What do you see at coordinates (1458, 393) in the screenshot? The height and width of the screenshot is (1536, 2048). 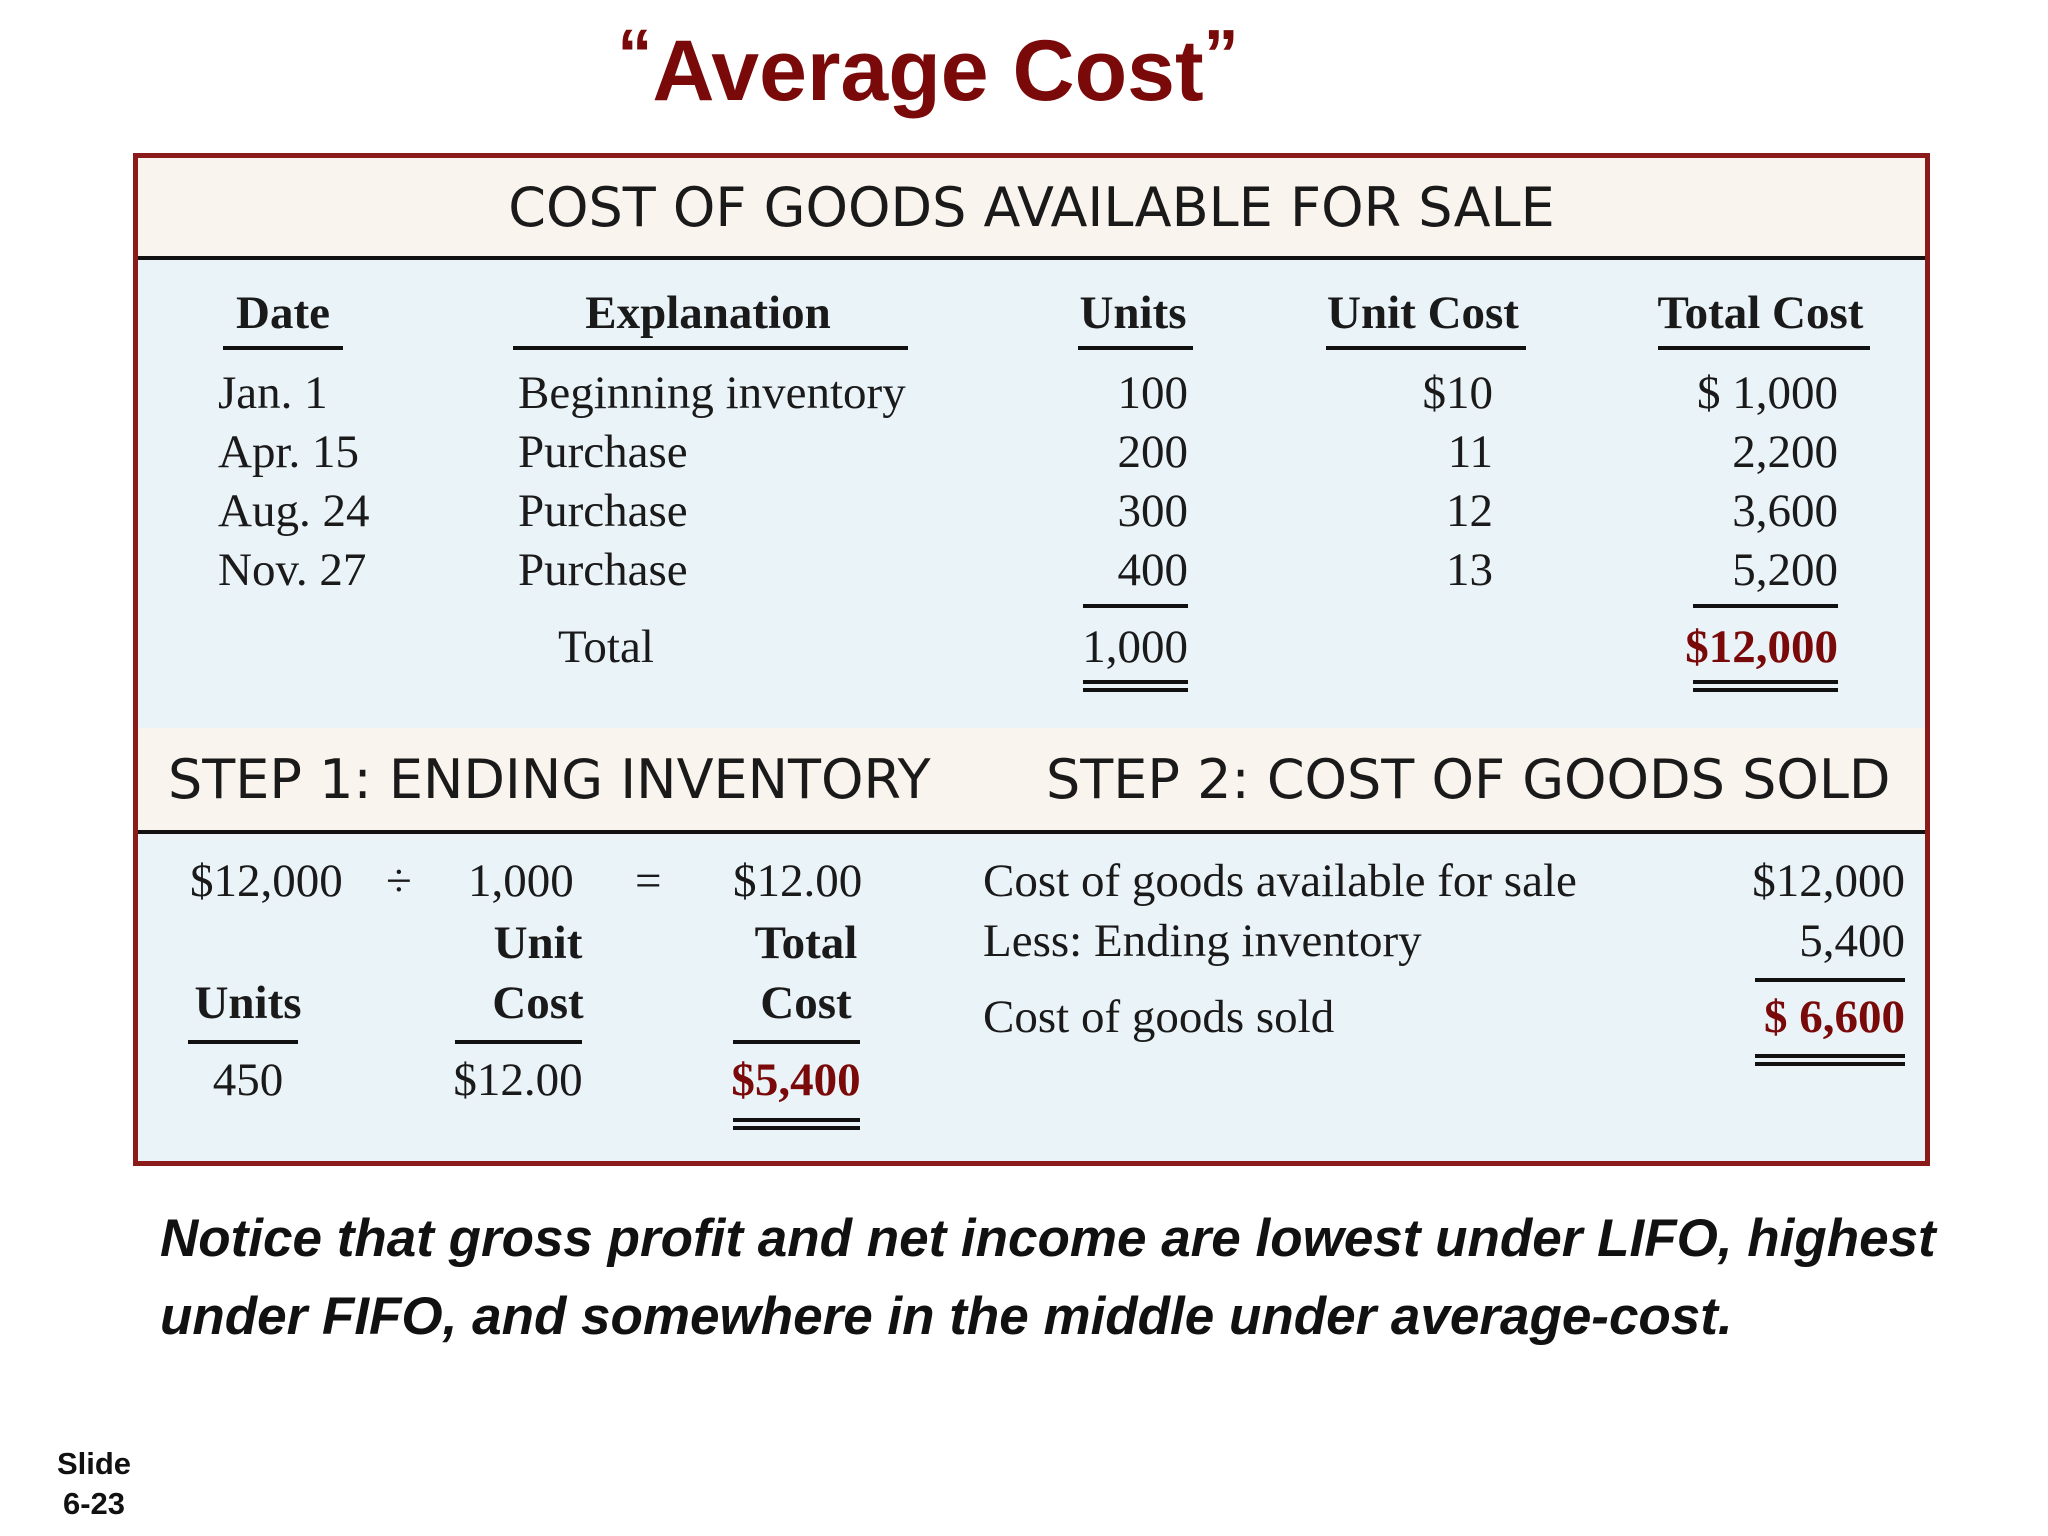 I see `row-unit-cost: $10` at bounding box center [1458, 393].